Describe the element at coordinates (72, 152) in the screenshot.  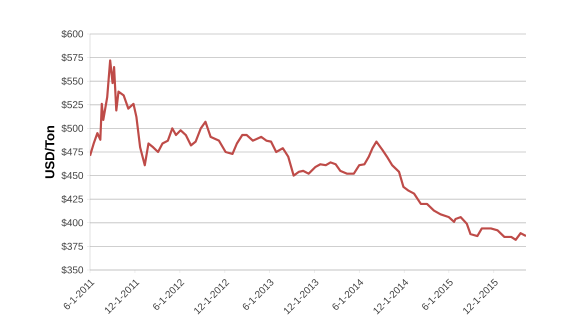
I see `y-tick-label: $475` at that location.